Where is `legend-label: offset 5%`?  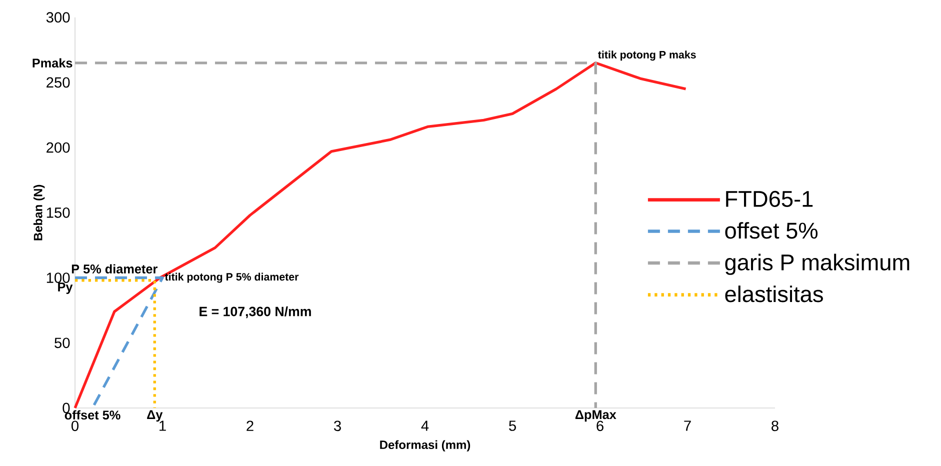 legend-label: offset 5% is located at coordinates (771, 230).